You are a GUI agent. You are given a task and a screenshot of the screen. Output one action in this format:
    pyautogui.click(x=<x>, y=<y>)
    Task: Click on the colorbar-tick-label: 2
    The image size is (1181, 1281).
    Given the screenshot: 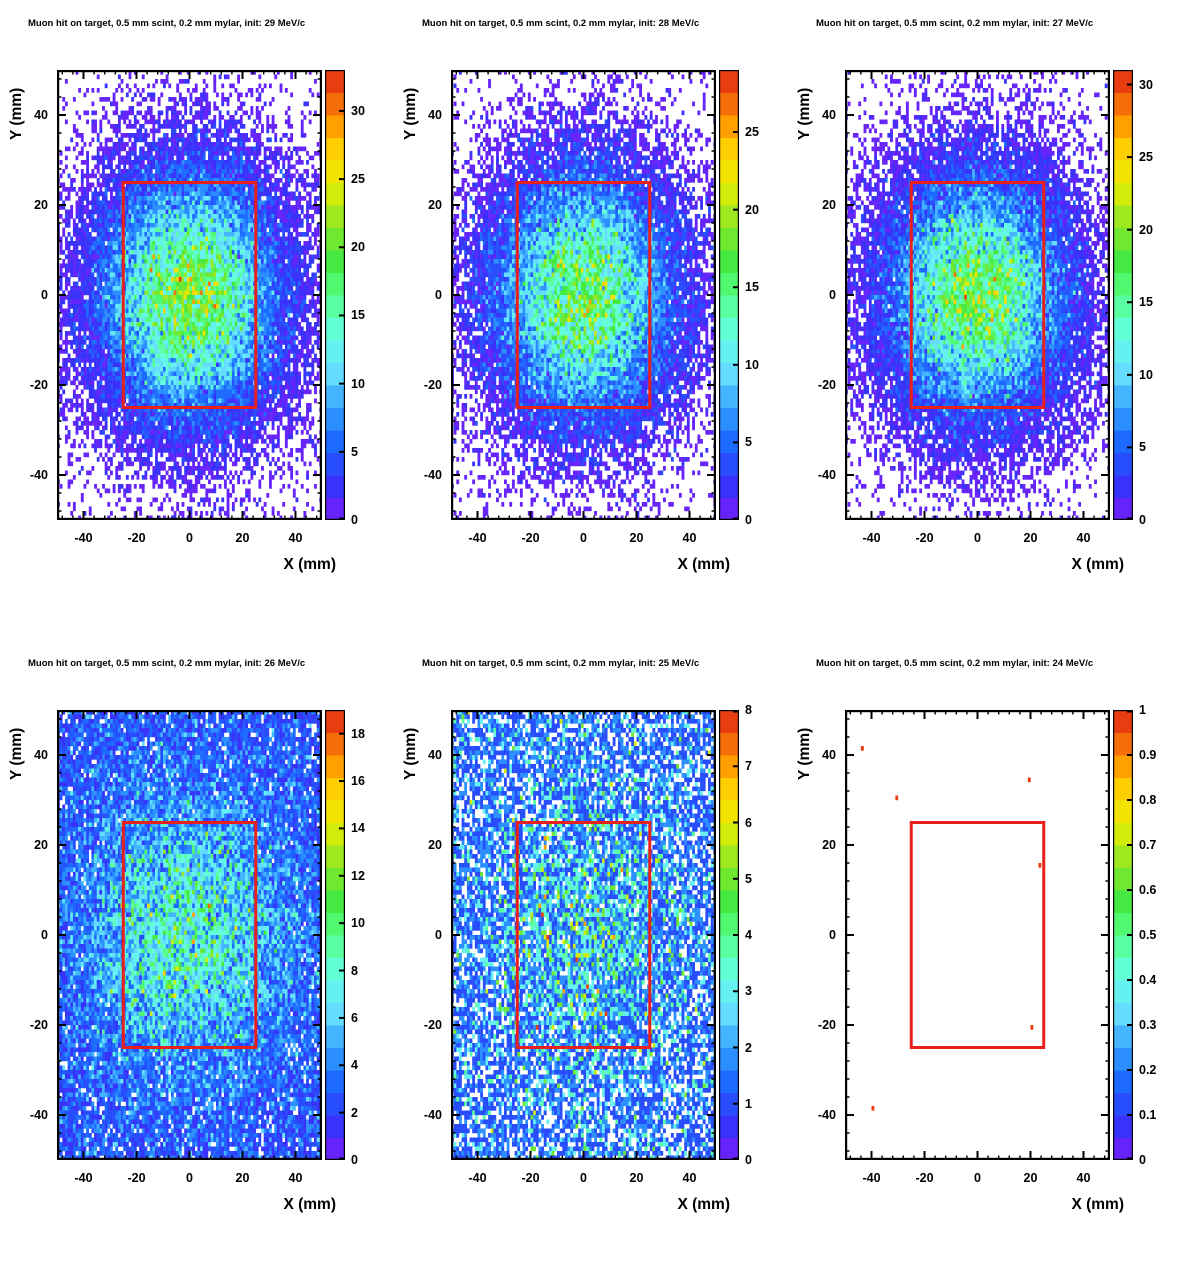 What is the action you would take?
    pyautogui.click(x=748, y=1047)
    